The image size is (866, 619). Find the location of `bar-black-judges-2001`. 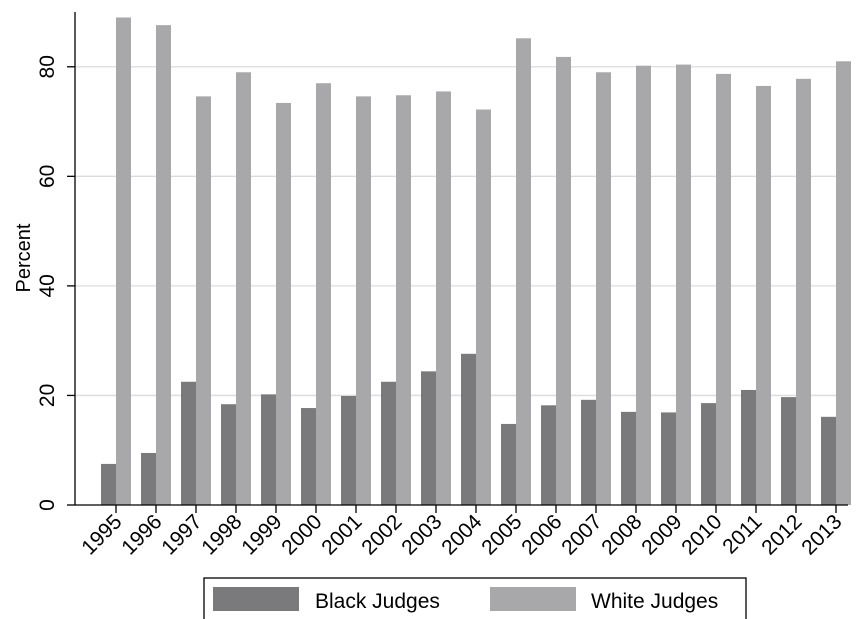

bar-black-judges-2001 is located at coordinates (348, 450).